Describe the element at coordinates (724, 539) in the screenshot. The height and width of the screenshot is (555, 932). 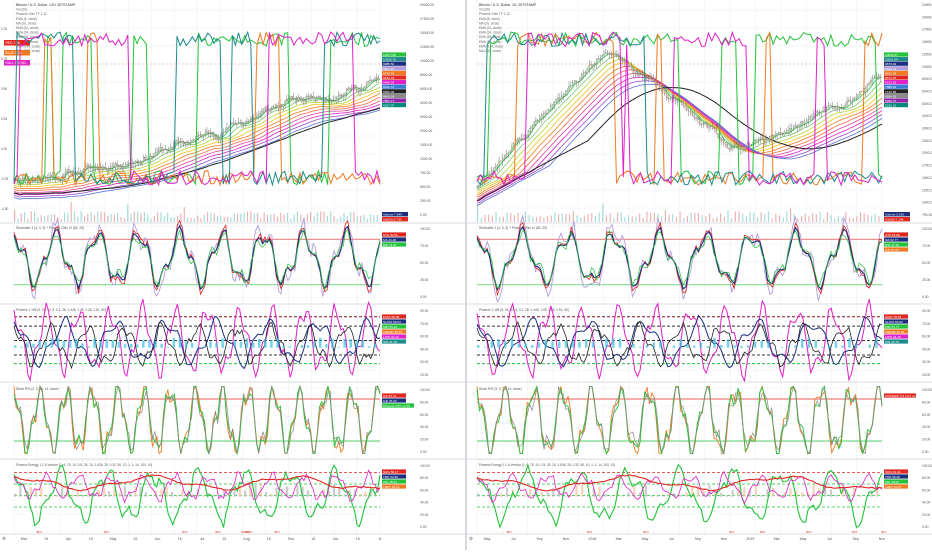
I see `time-axis-label: Nov` at that location.